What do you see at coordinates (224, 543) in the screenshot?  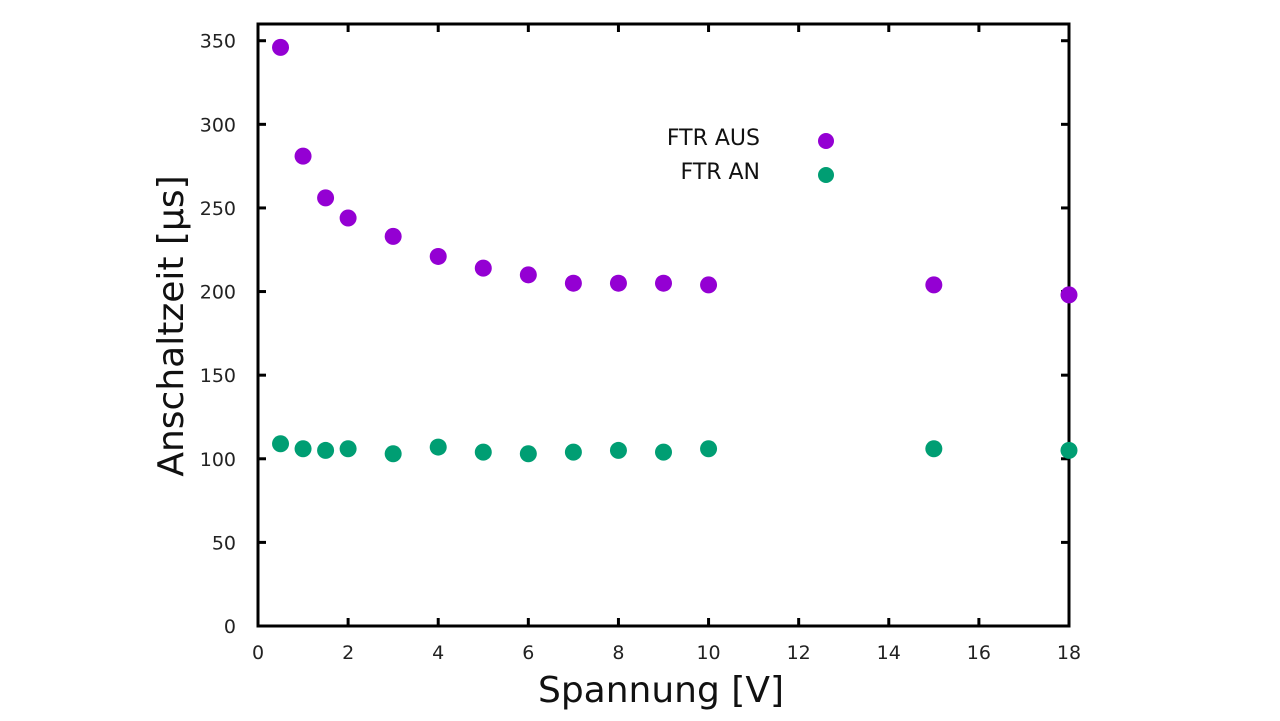 I see `y-tick-label: 50` at bounding box center [224, 543].